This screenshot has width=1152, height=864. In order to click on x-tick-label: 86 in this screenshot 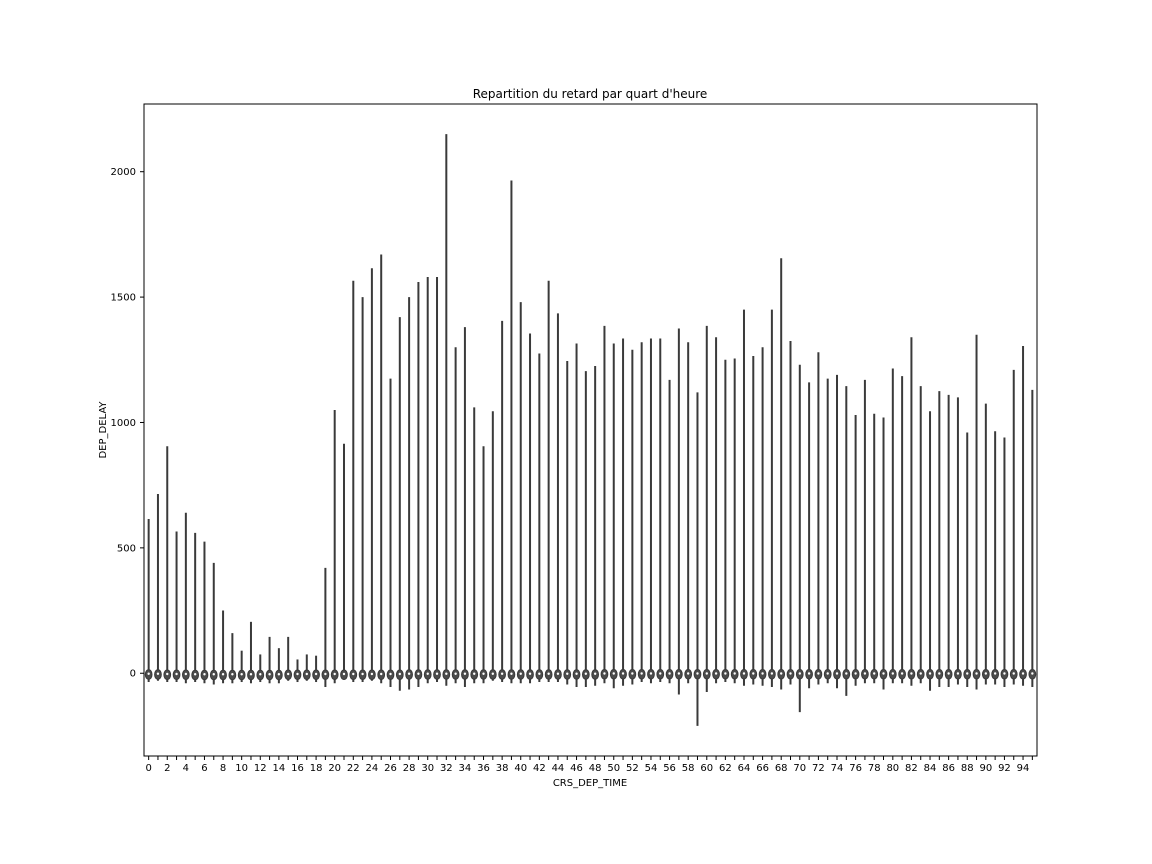, I will do `click(948, 768)`.